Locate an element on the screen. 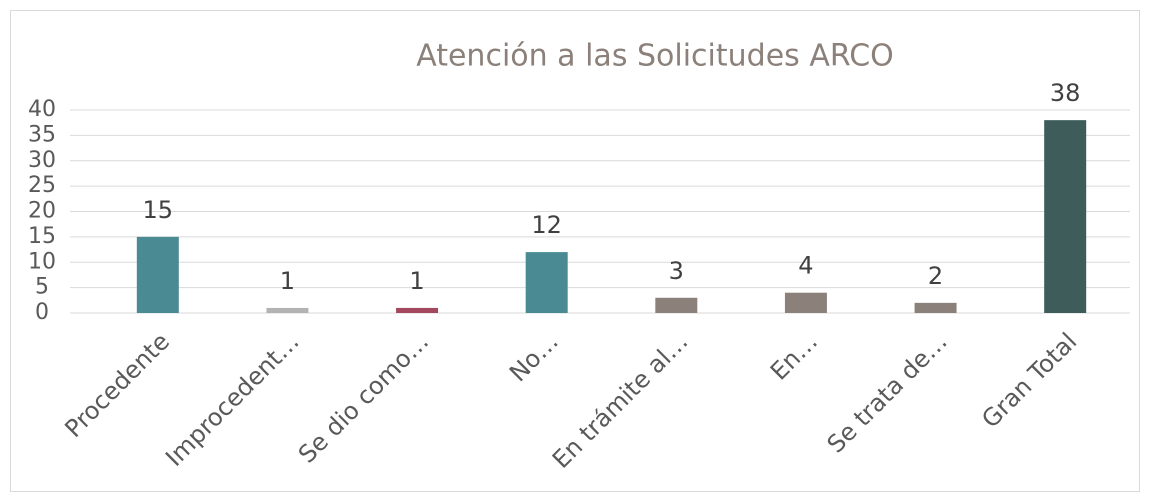  y-tick-label: 15 is located at coordinates (42, 236).